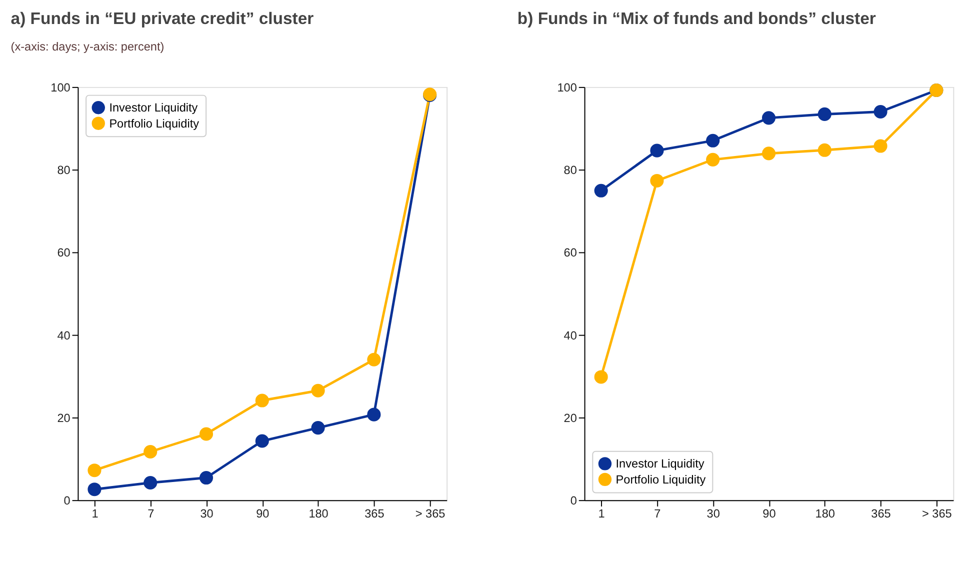  I want to click on chart-title: b) Funds in “Mix of funds and bonds” cluster, so click(696, 18).